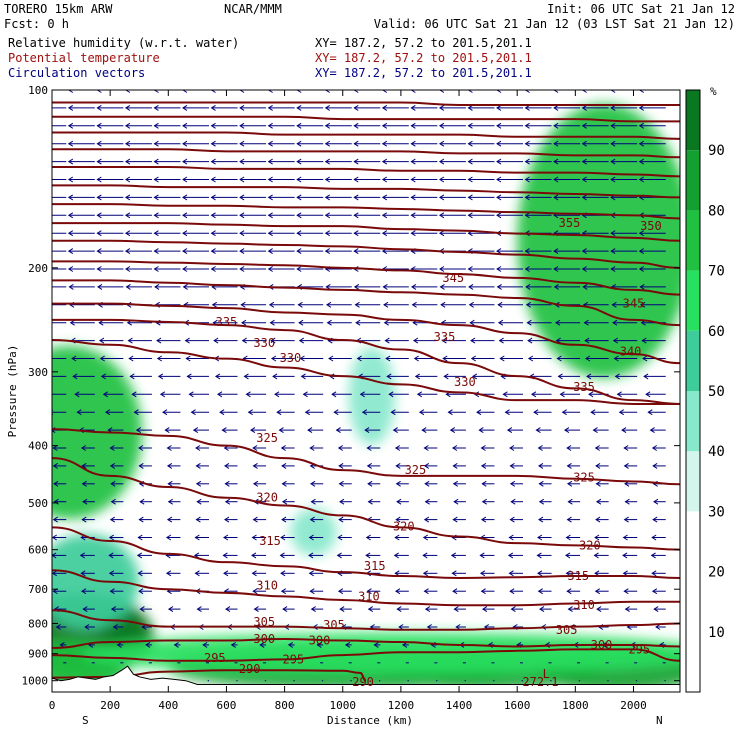  What do you see at coordinates (716, 332) in the screenshot?
I see `colorbar-tick-label: 60` at bounding box center [716, 332].